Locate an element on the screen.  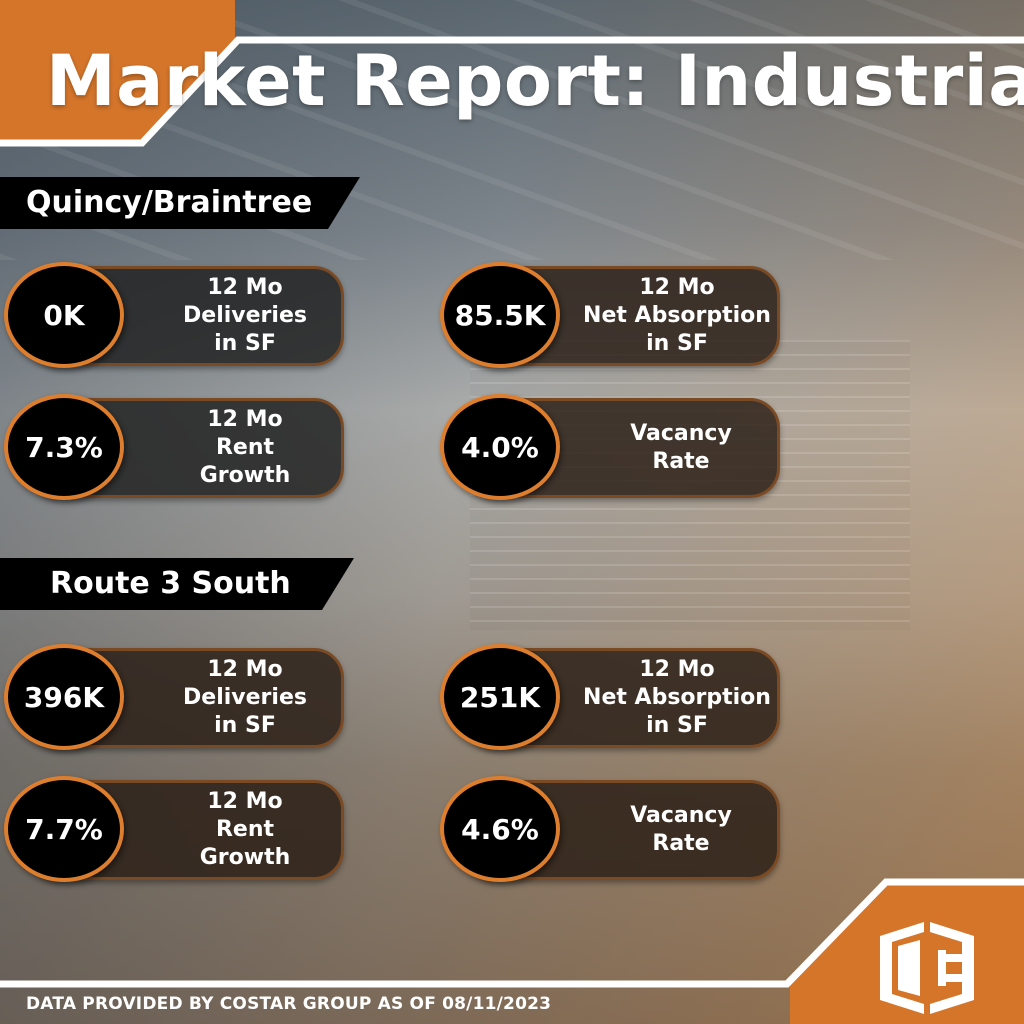
ce-logo-icon is located at coordinates (927, 968).